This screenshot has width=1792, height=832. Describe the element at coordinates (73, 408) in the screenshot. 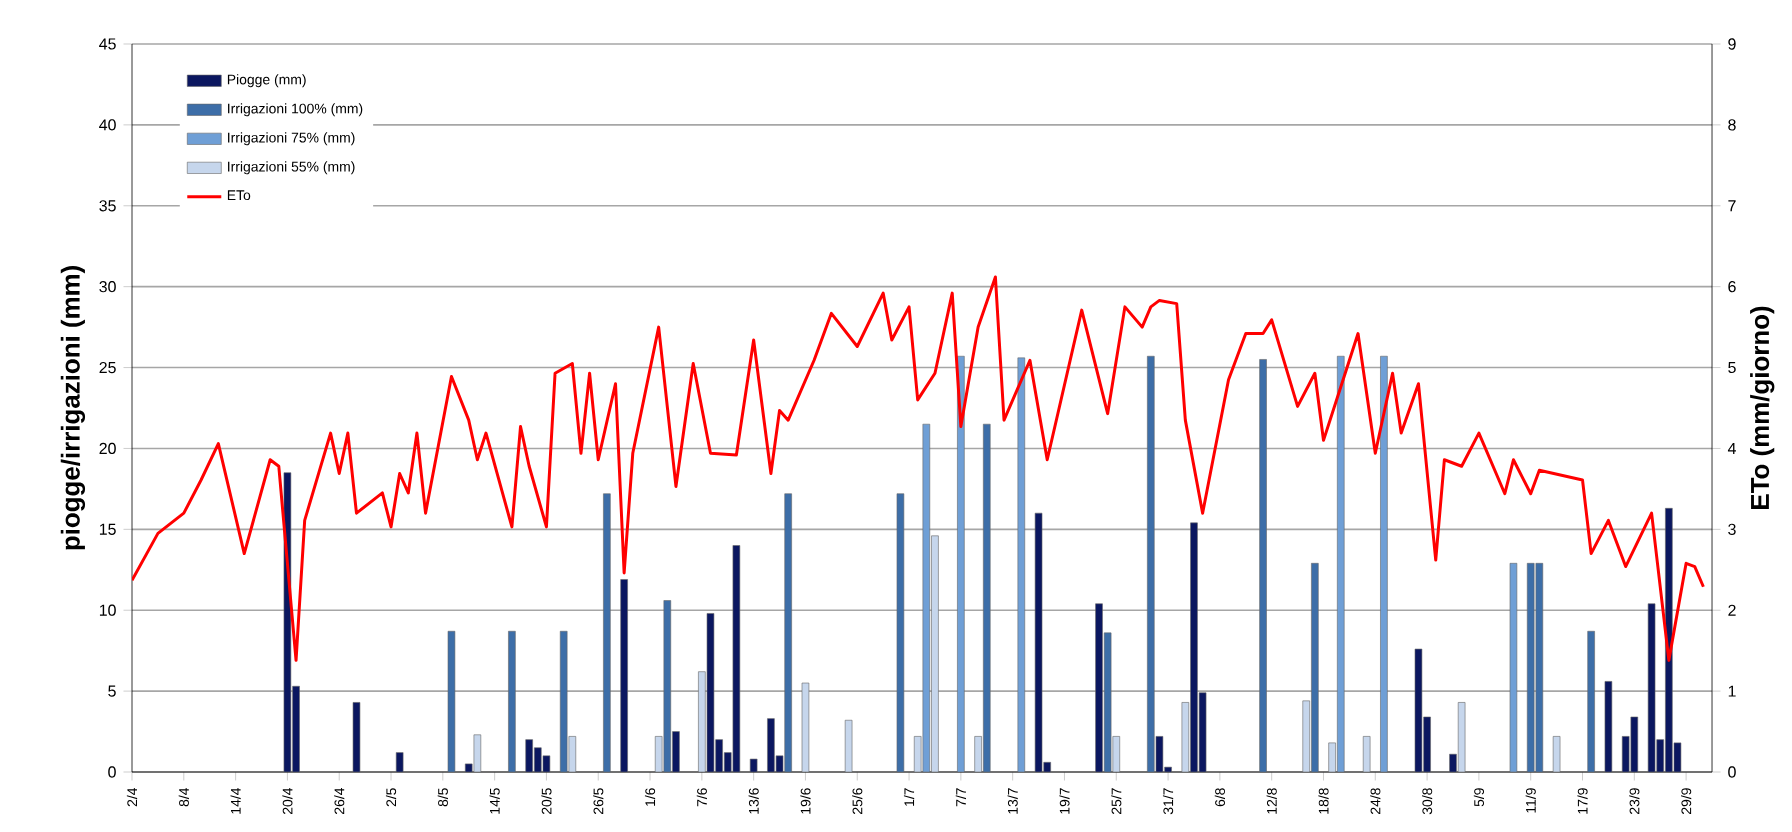

I see `y-axis-title: piogge/irrigazioni (mm)` at that location.